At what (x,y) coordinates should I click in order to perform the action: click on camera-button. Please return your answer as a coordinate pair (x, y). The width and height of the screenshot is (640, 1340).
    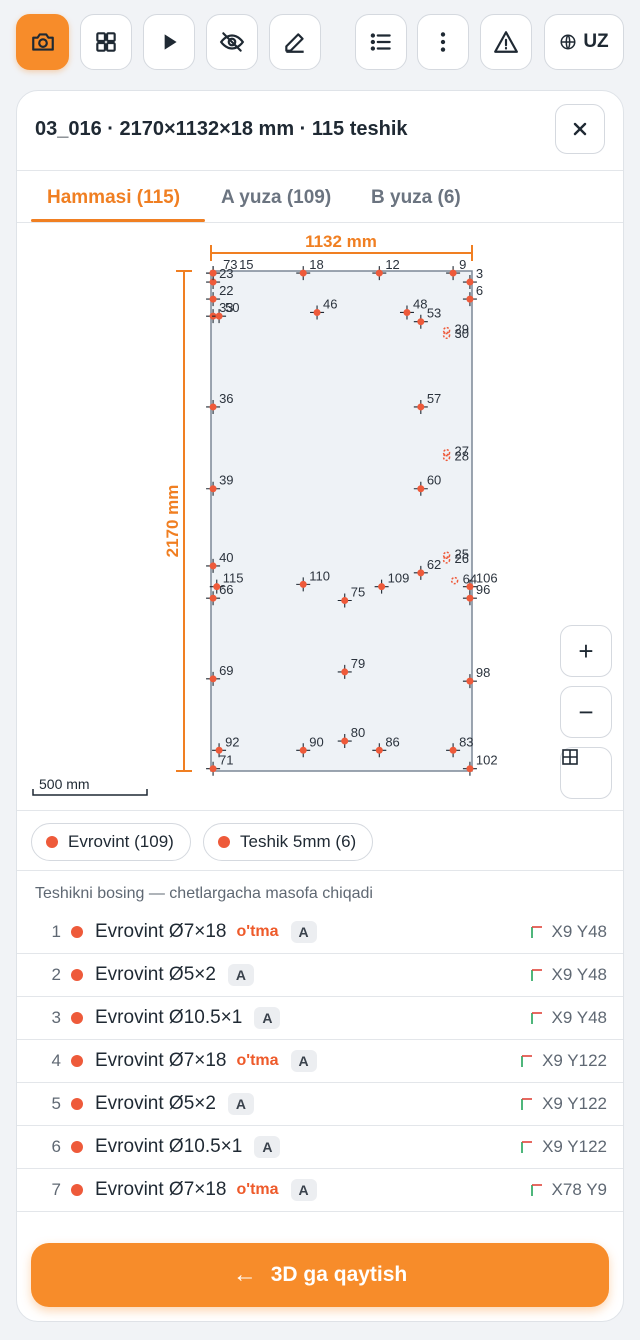
    Looking at the image, I should click on (42, 42).